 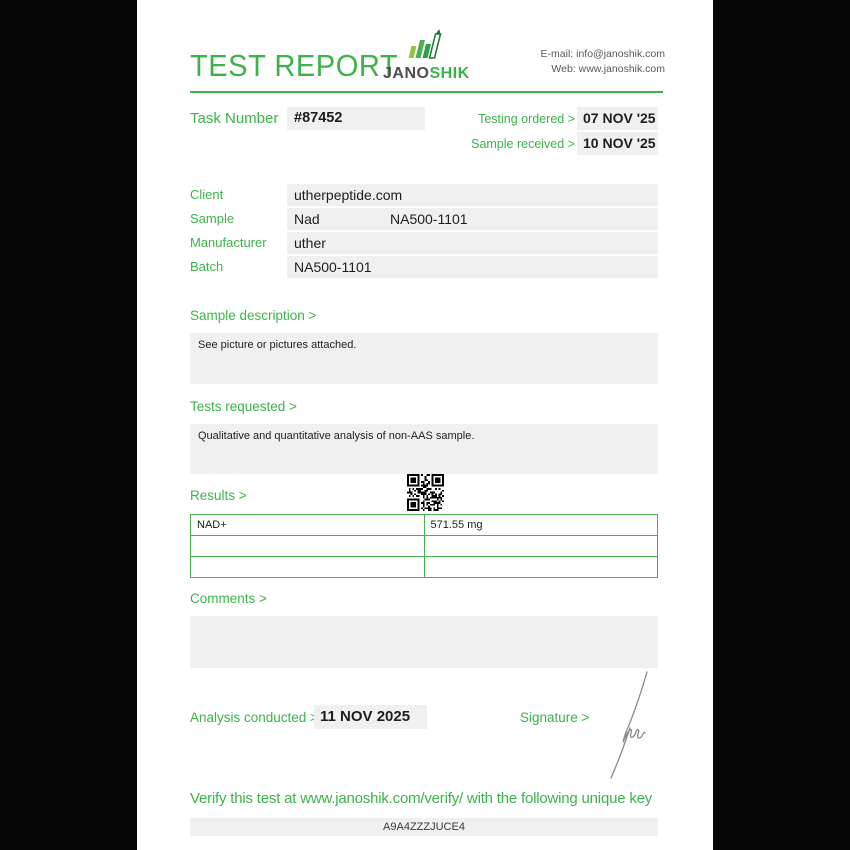 I want to click on manufacturer-value: uther, so click(x=472, y=243).